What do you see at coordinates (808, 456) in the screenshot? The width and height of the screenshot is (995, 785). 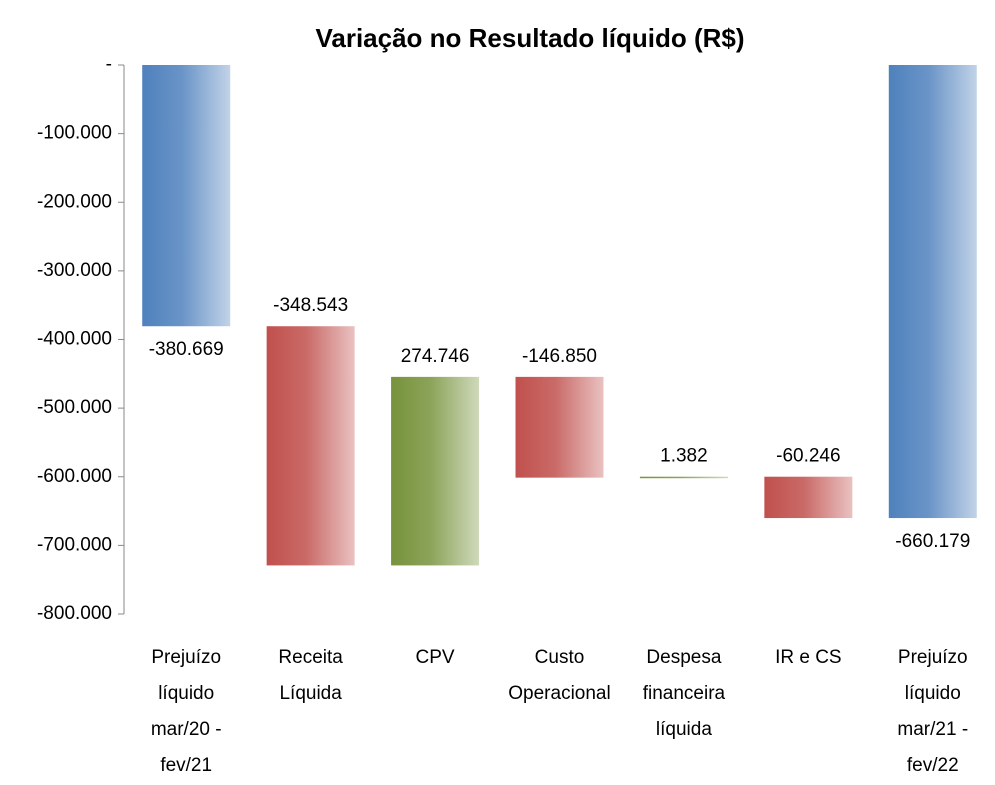 I see `value-label: -60.246` at bounding box center [808, 456].